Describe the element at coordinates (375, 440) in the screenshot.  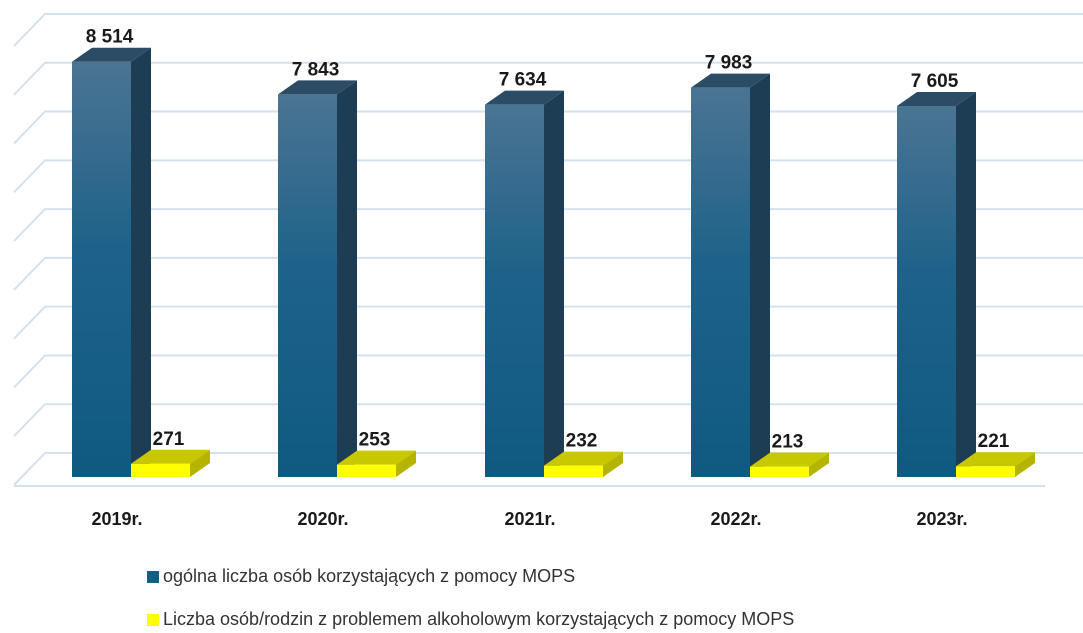
I see `data-label: 253` at that location.